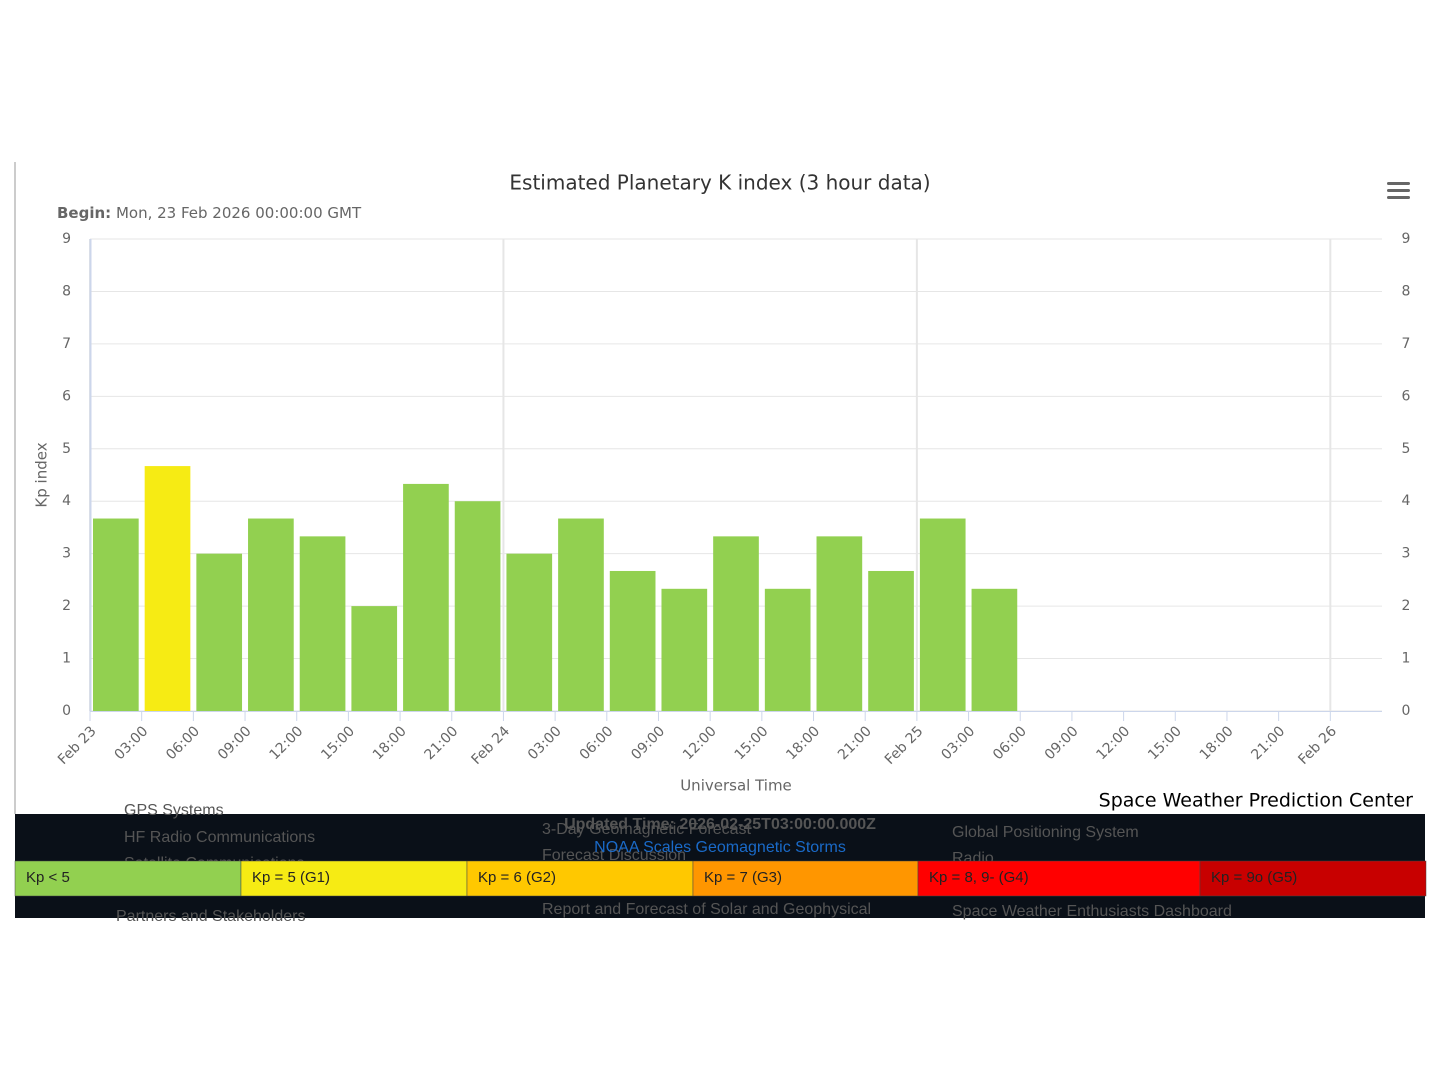 The width and height of the screenshot is (1440, 1080). Describe the element at coordinates (1045, 832) in the screenshot. I see `footer-link: Global Positioning System` at that location.